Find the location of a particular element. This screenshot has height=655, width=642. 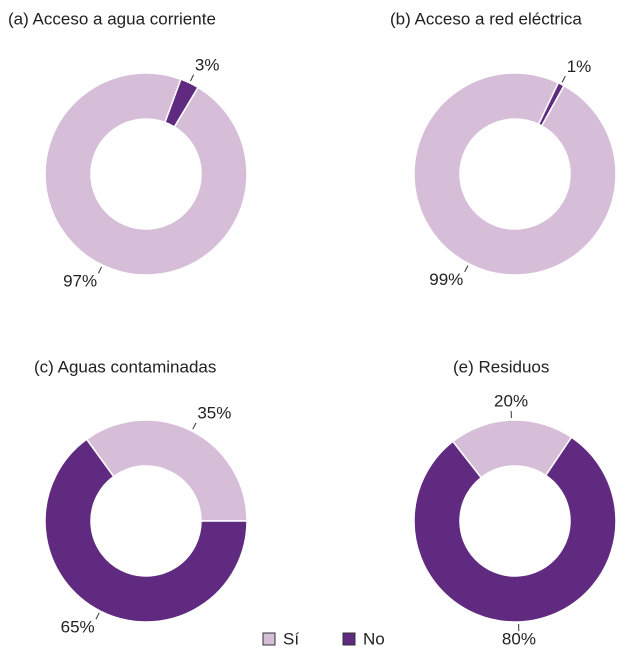

value-label: 99% is located at coordinates (446, 279).